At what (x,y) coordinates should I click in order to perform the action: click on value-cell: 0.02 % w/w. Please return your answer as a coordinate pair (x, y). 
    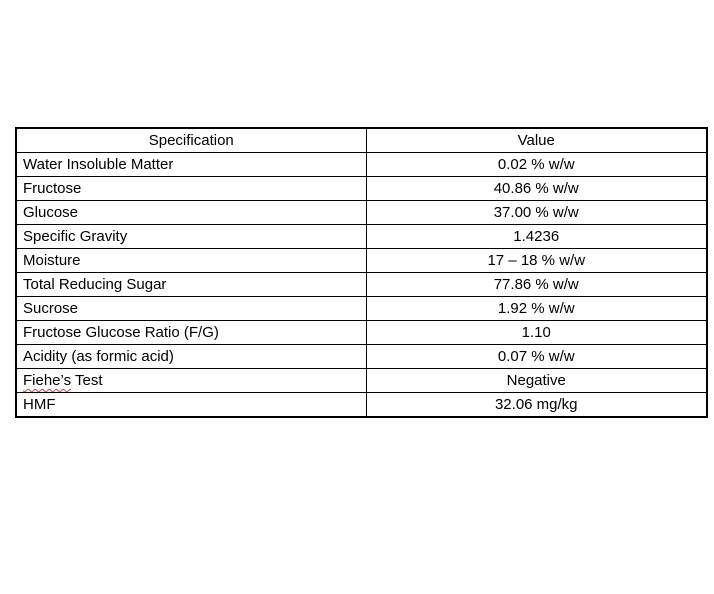
    Looking at the image, I should click on (536, 164).